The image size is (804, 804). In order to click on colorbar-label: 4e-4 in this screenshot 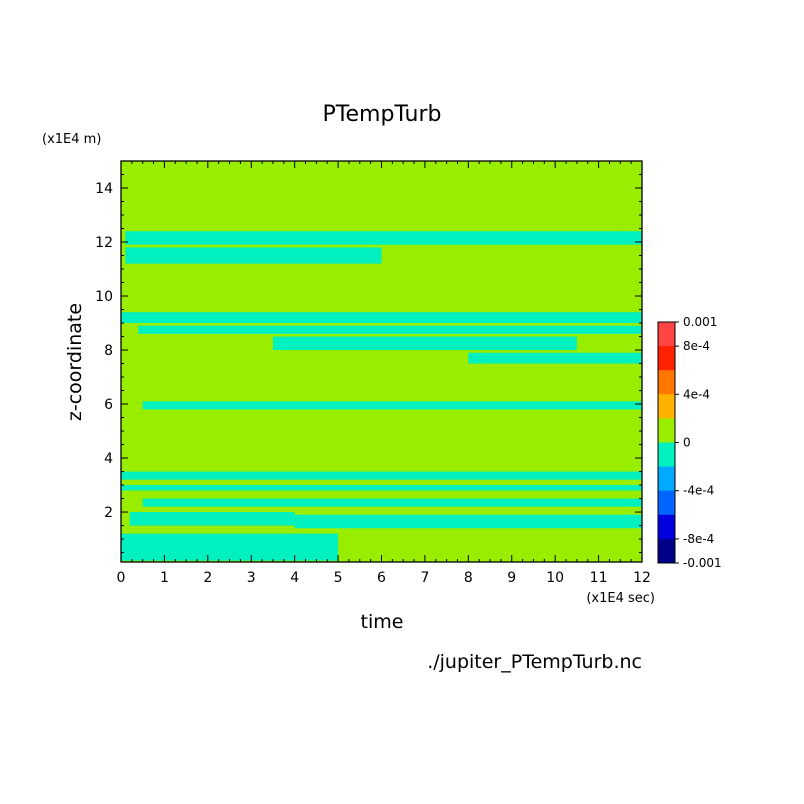, I will do `click(696, 394)`.